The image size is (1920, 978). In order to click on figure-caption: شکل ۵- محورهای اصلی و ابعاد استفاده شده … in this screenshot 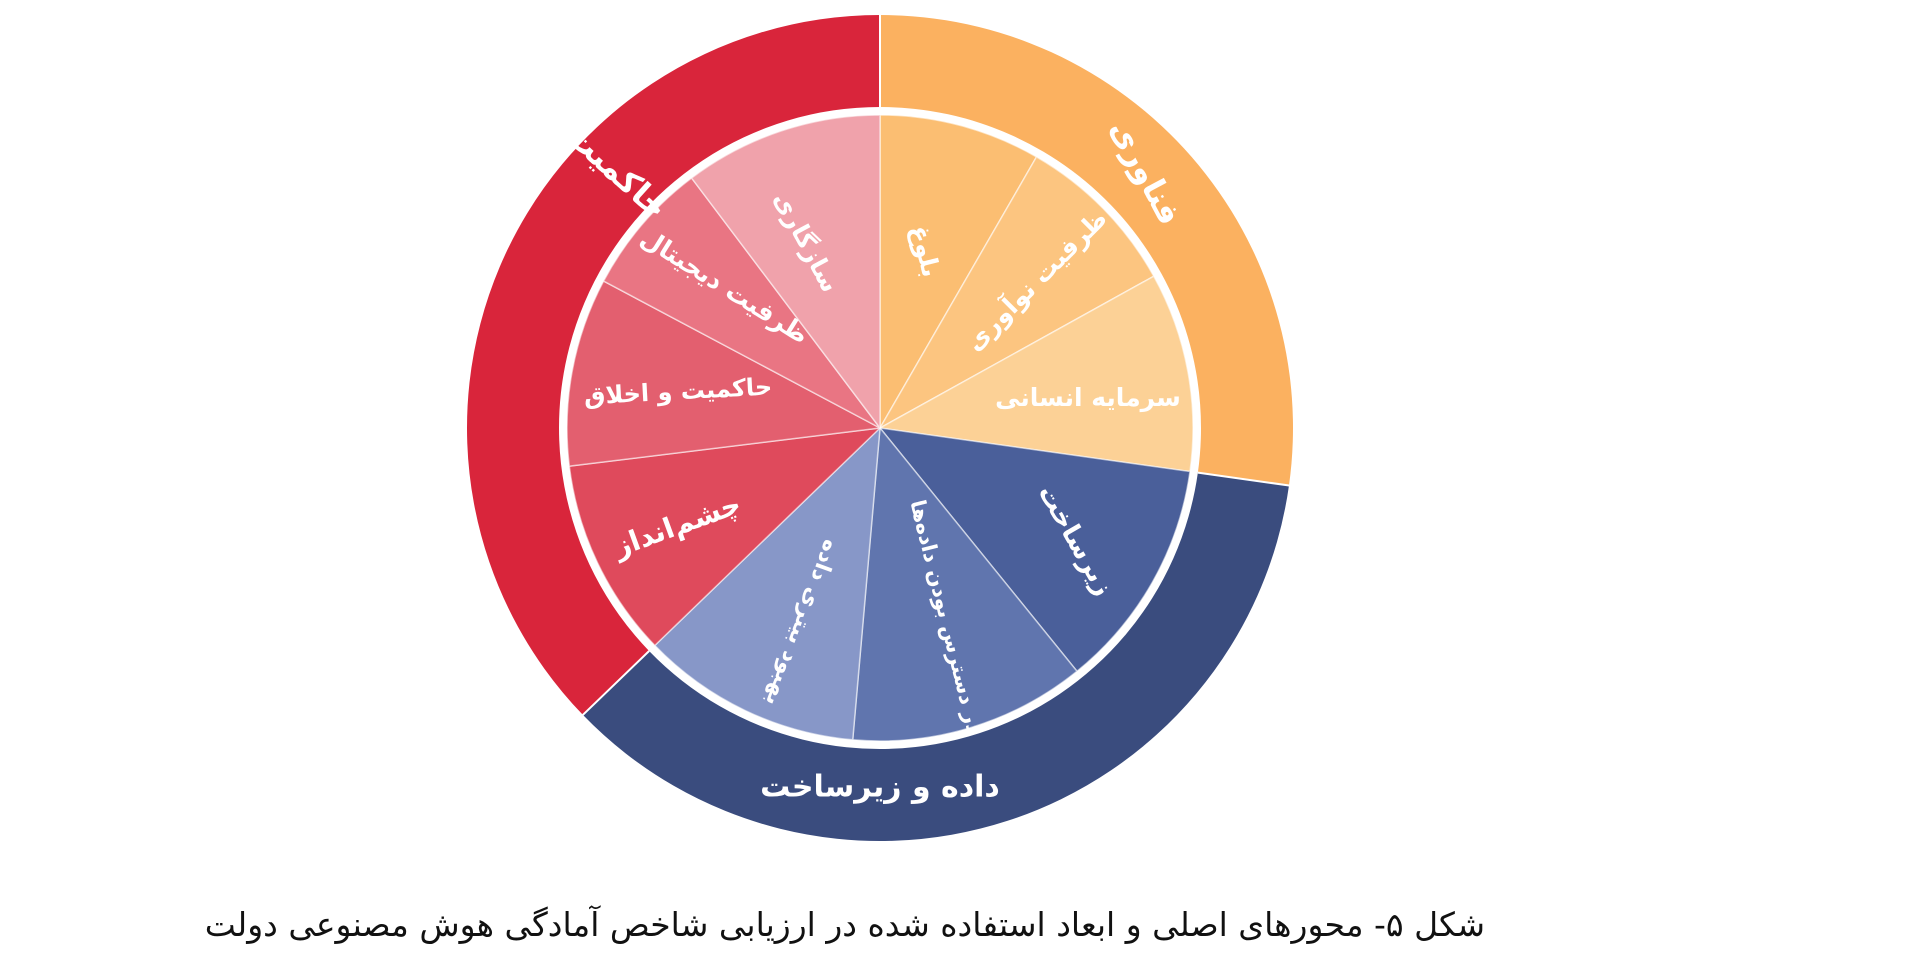, I will do `click(844, 924)`.